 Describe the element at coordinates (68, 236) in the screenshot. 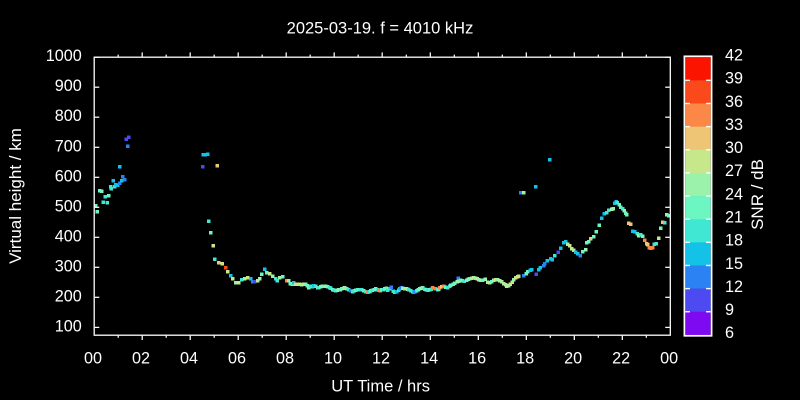

I see `svg-text: 400` at that location.